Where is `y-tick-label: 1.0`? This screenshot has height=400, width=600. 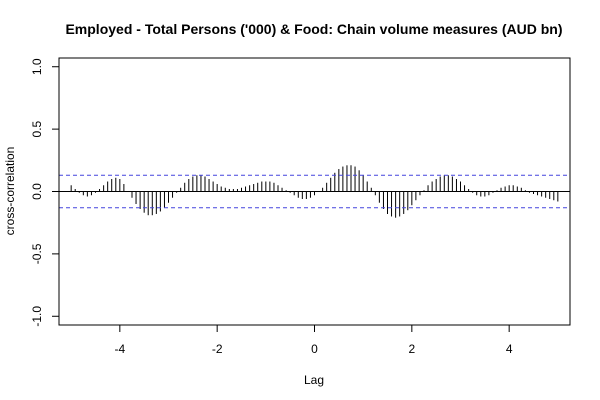
y-tick-label: 1.0 is located at coordinates (37, 66).